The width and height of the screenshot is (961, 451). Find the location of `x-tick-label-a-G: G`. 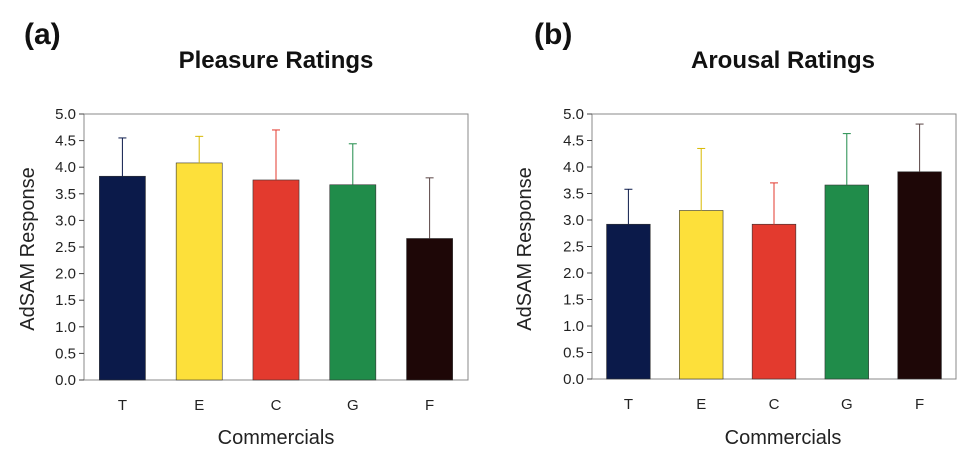

x-tick-label-a-G: G is located at coordinates (353, 405).